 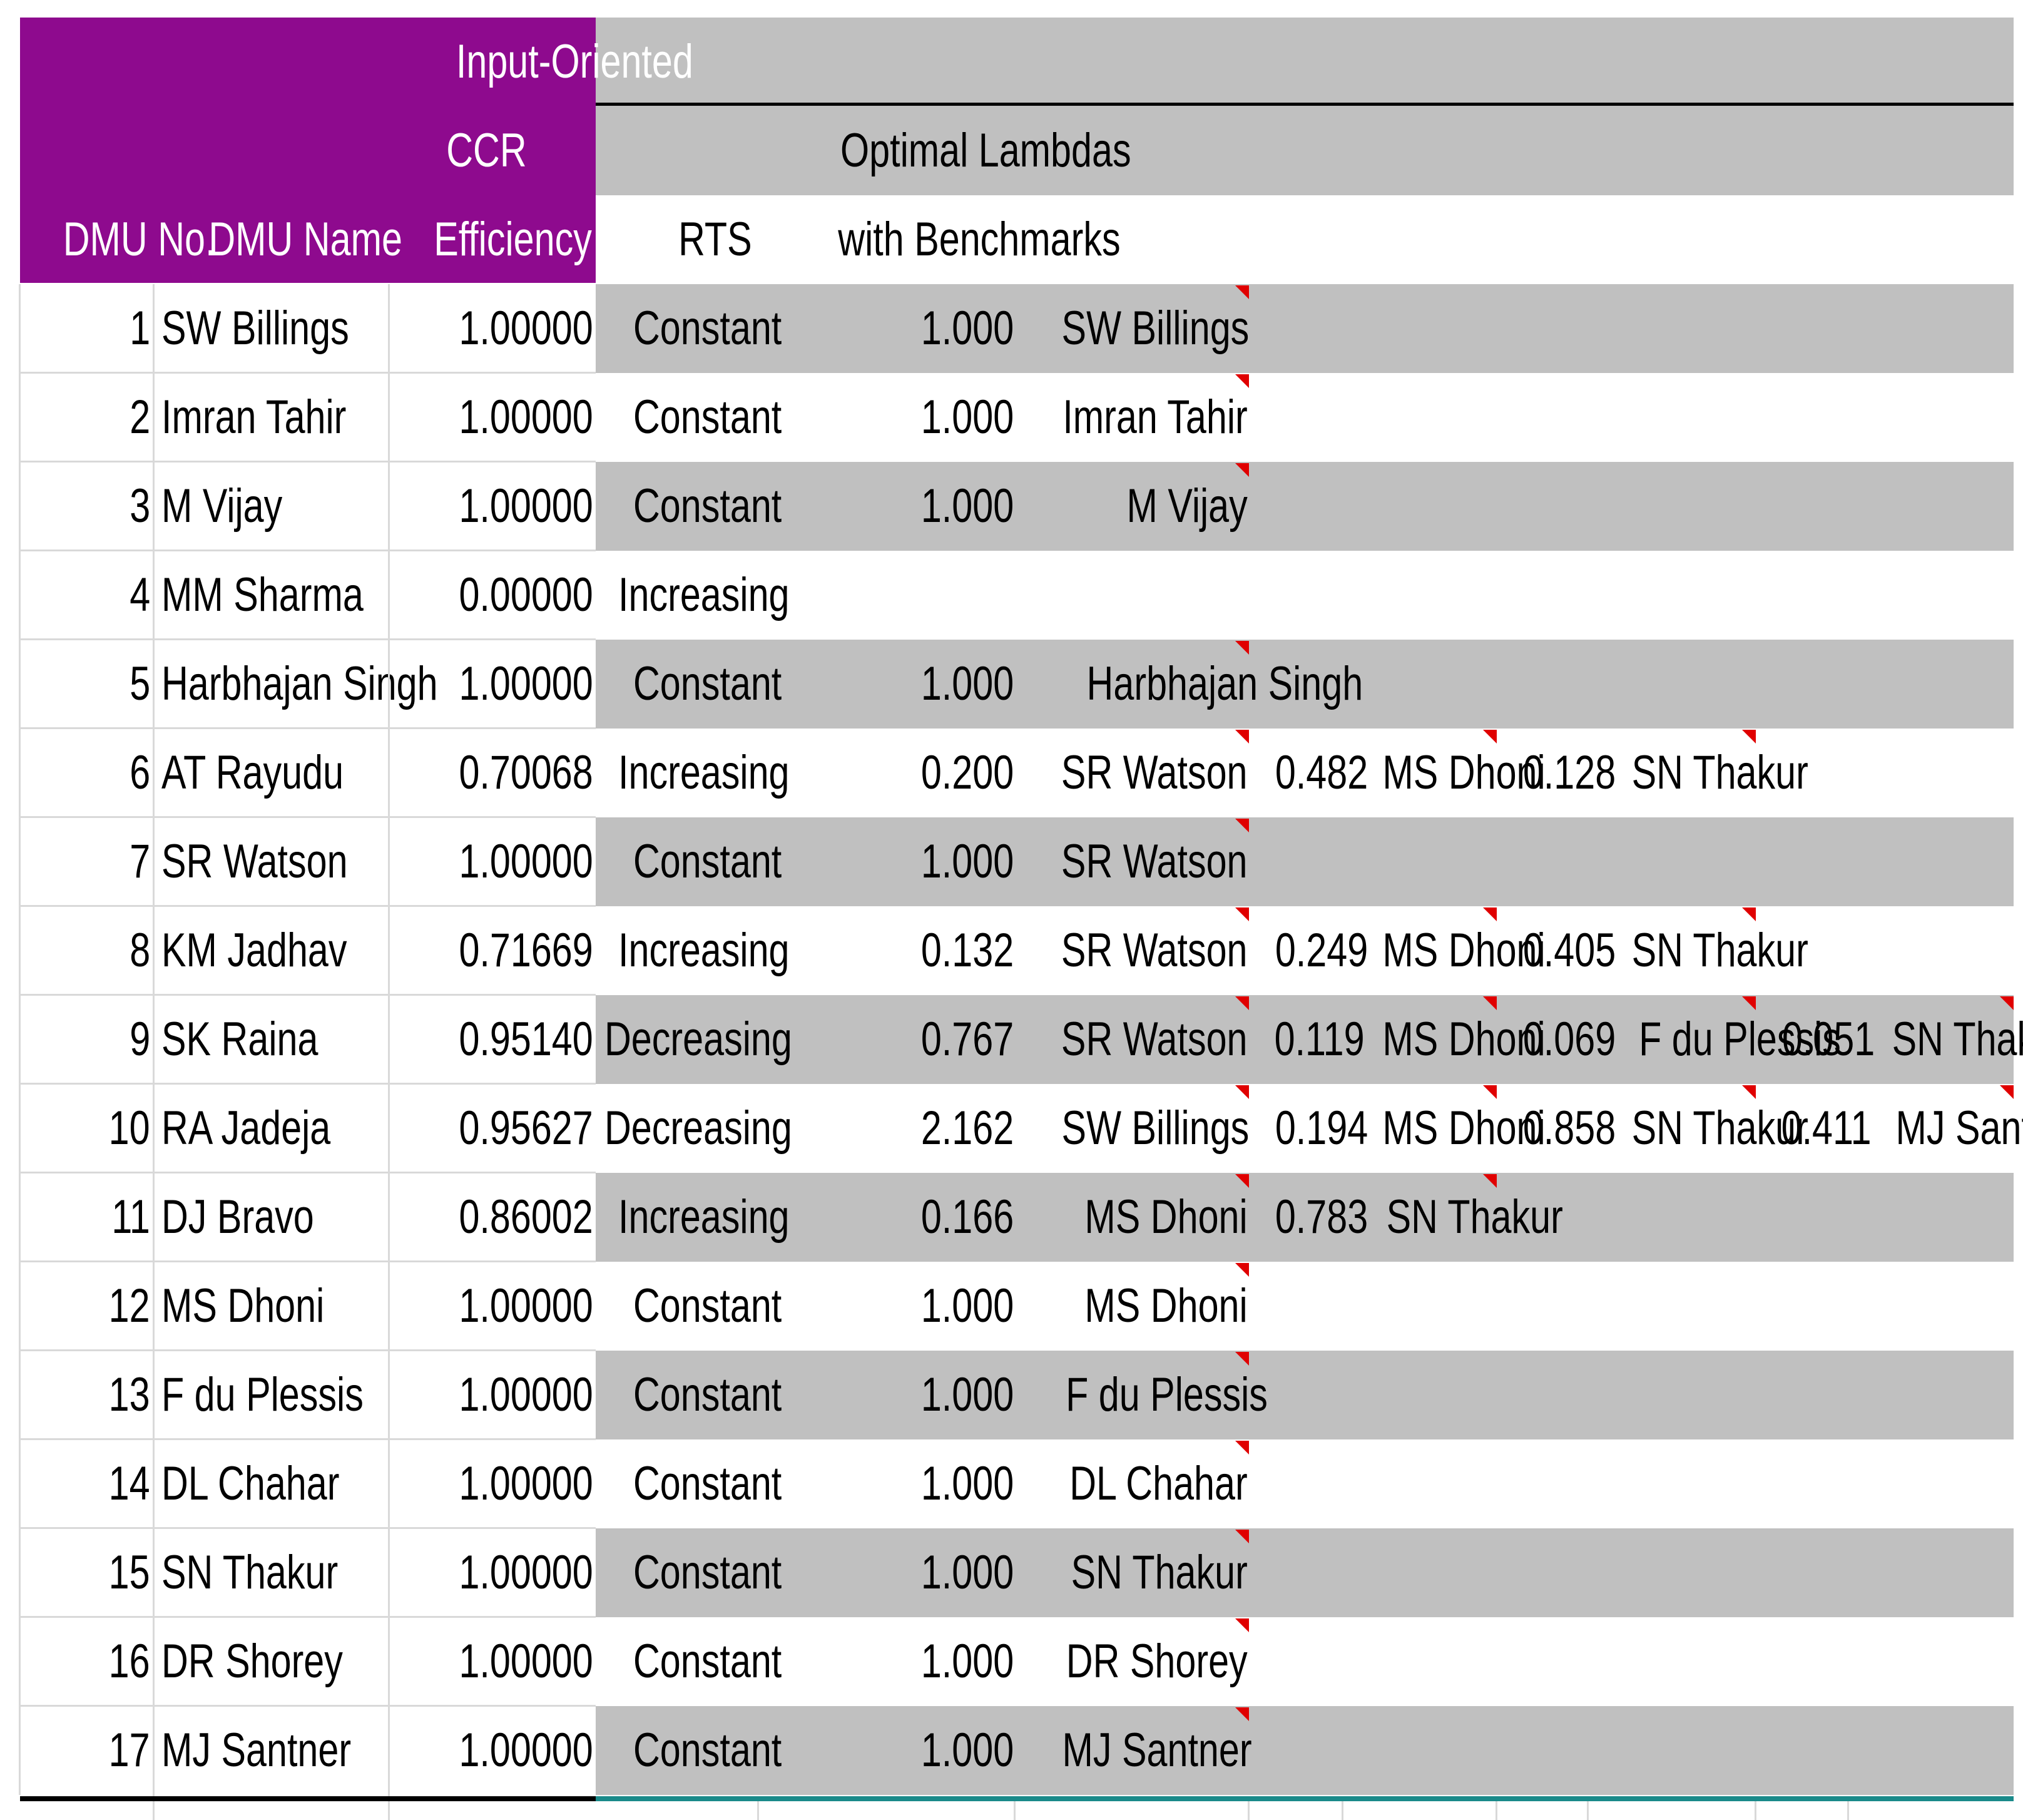 I want to click on dmu-name-cell: AT Rayudu, so click(x=275, y=773).